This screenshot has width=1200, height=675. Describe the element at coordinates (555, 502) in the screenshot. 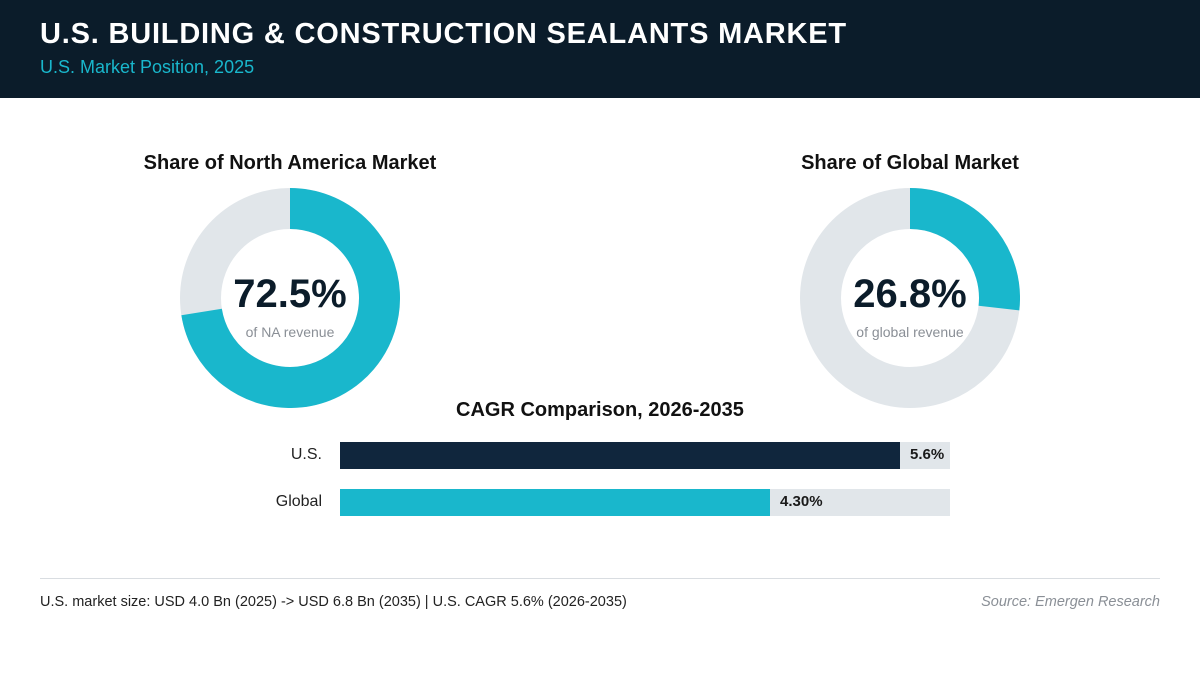

I see `cagr-bar-global` at that location.